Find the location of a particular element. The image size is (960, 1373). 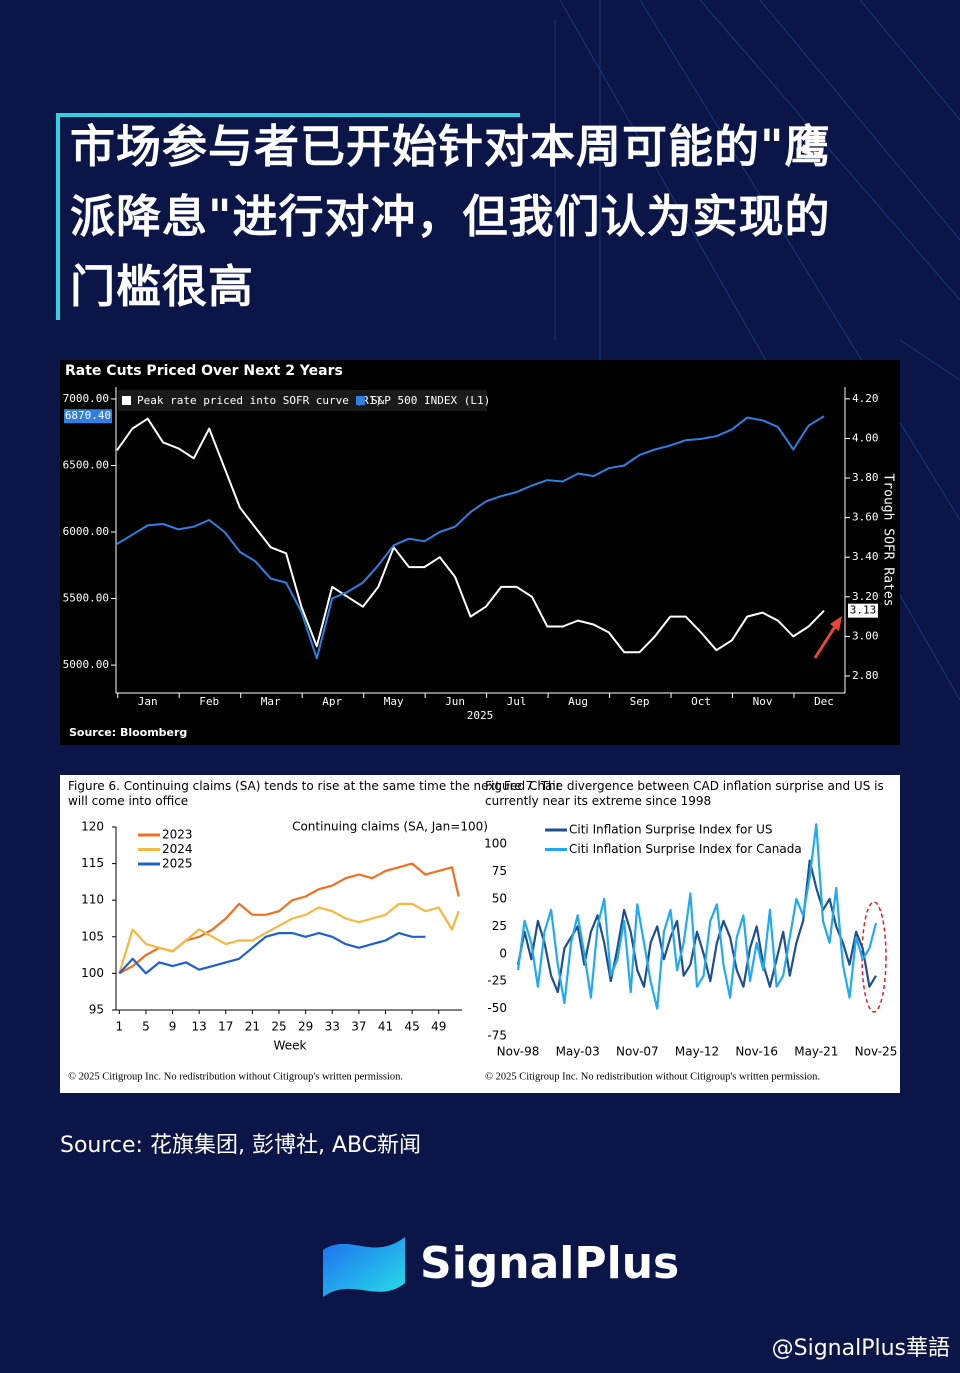

x-tick-label: Nov-98 is located at coordinates (518, 1052).